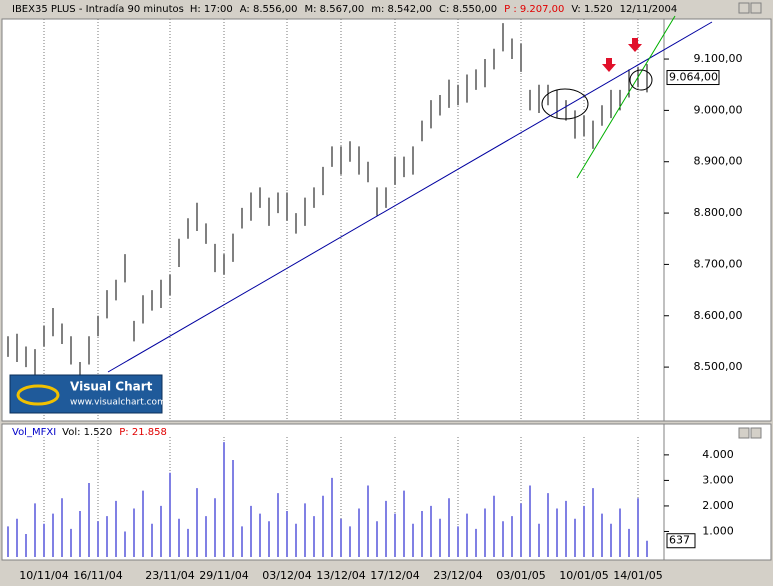  What do you see at coordinates (718, 530) in the screenshot?
I see `y-tick-label: 1.000` at bounding box center [718, 530].